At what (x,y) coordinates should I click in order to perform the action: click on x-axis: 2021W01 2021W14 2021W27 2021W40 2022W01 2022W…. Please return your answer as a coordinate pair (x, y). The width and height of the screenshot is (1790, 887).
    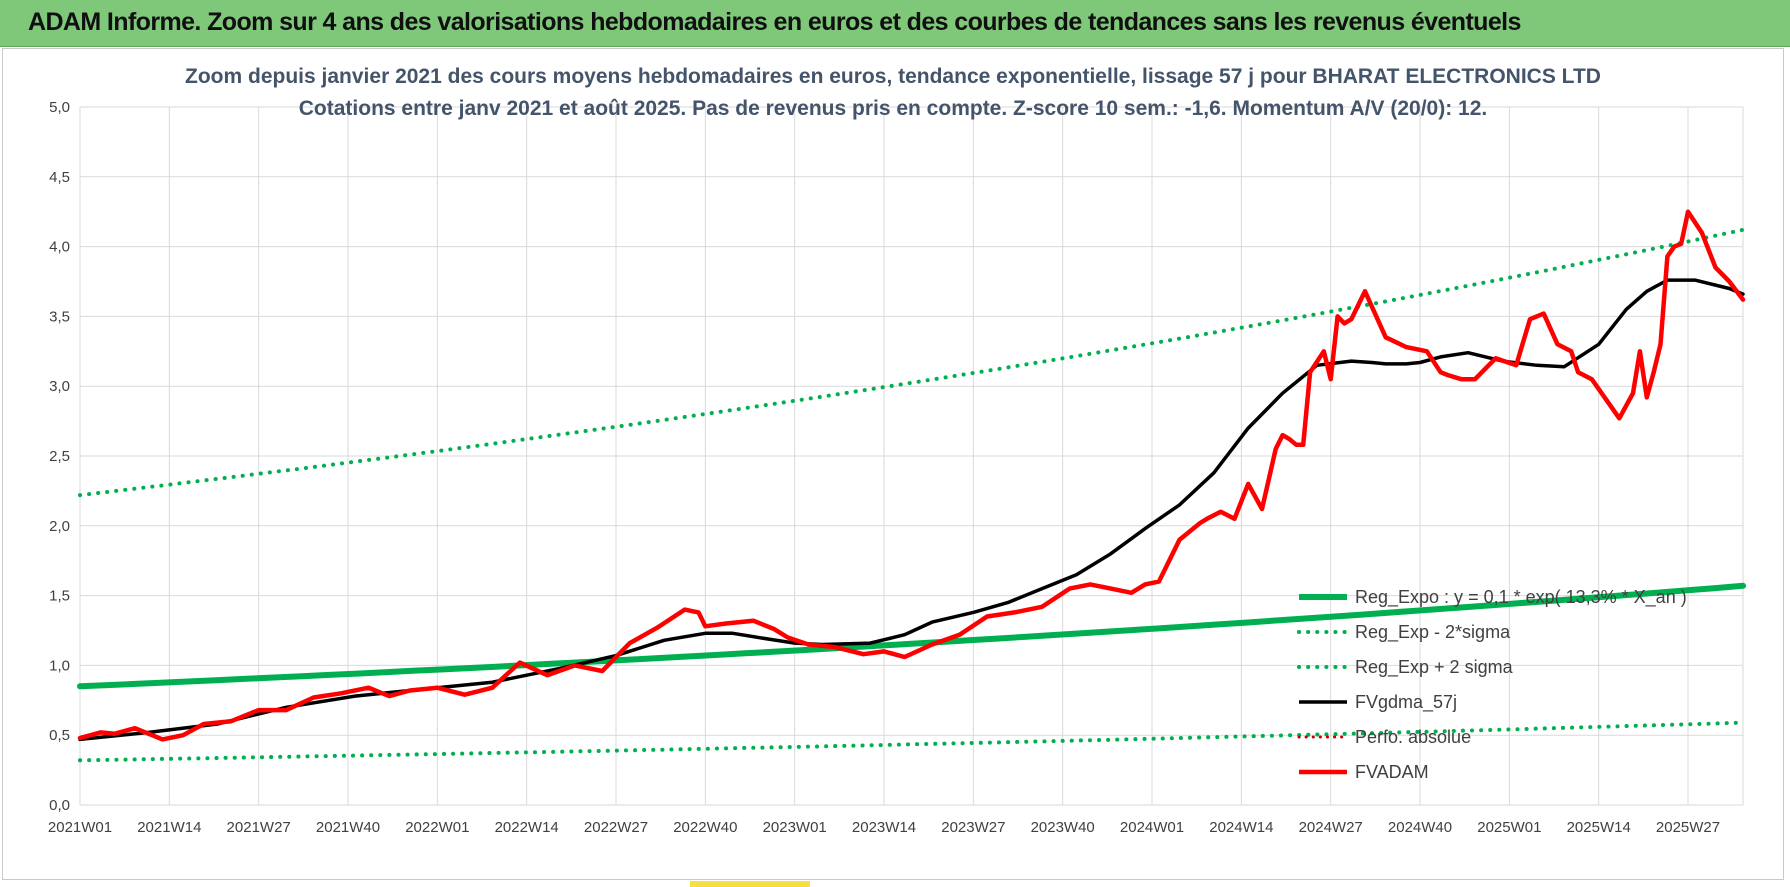
    Looking at the image, I should click on (884, 827).